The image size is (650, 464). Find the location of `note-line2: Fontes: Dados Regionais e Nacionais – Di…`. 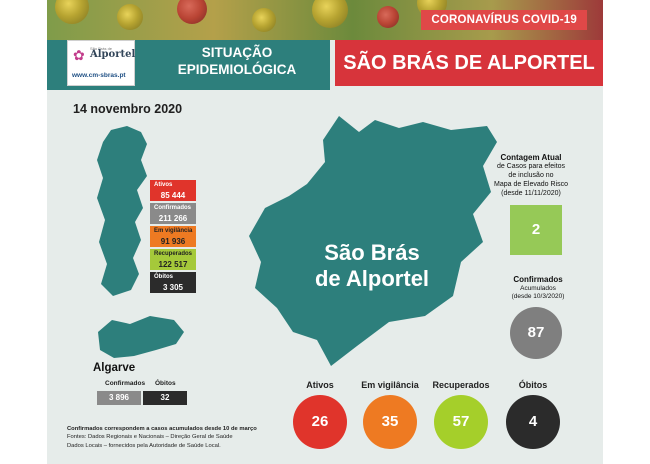

note-line2: Fontes: Dados Regionais e Nacionais – Di… is located at coordinates (150, 437).